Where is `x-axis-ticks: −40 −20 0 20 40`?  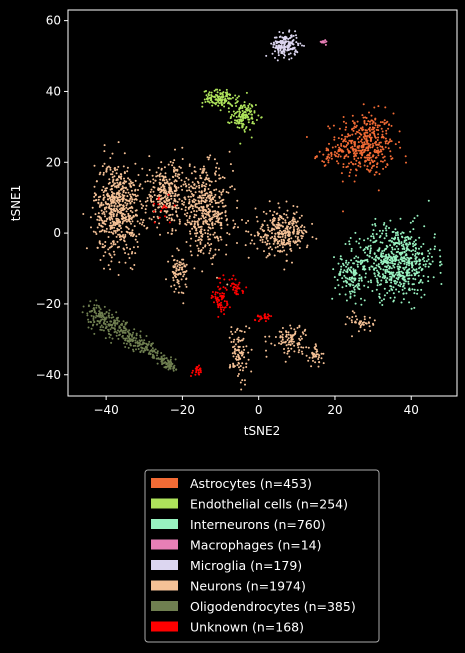
x-axis-ticks: −40 −20 0 20 40 is located at coordinates (256, 406).